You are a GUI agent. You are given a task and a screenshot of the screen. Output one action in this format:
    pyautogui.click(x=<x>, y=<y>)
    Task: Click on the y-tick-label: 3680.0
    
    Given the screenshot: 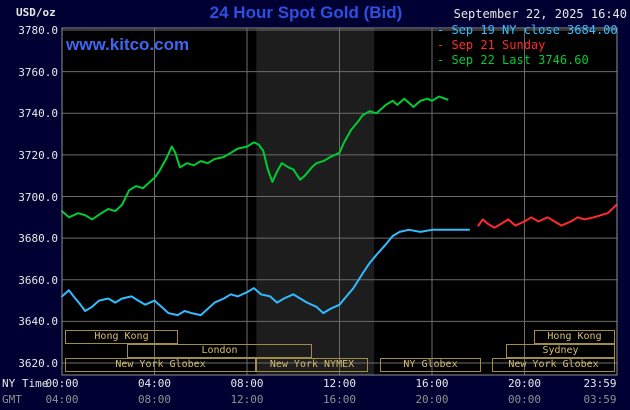 What is the action you would take?
    pyautogui.click(x=38, y=239)
    